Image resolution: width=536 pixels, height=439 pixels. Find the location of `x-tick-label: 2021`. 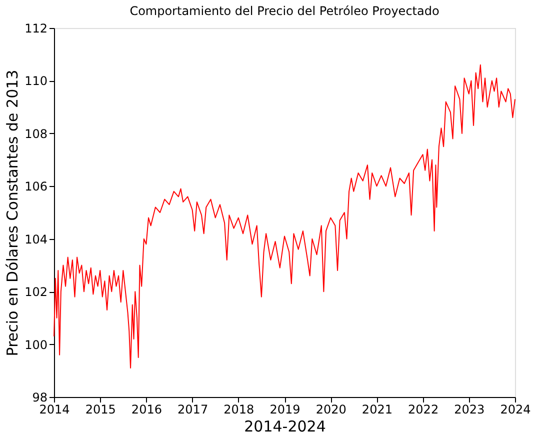

x-tick-label: 2021 is located at coordinates (377, 409).